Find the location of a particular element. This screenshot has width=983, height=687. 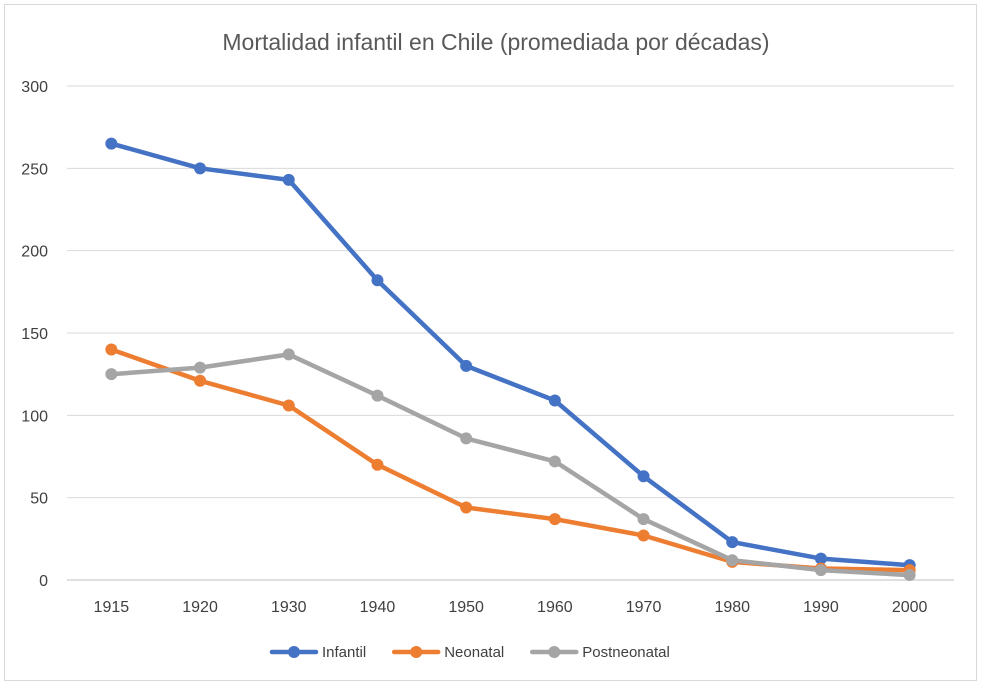

y-tick-label: 150 is located at coordinates (34, 334).